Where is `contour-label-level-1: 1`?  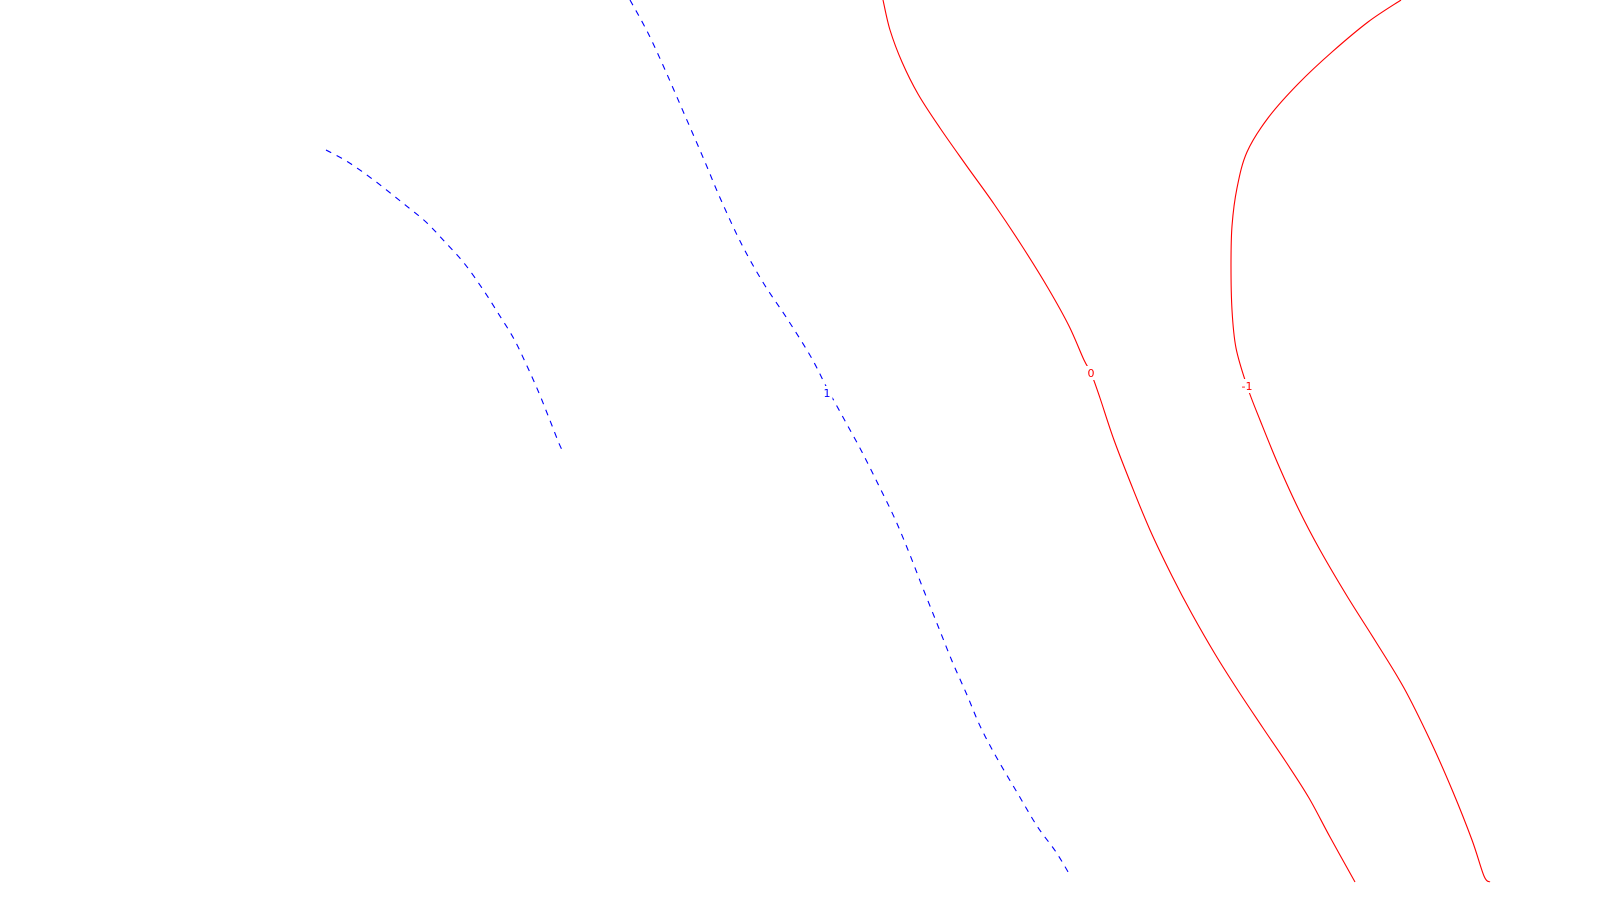 contour-label-level-1: 1 is located at coordinates (827, 393).